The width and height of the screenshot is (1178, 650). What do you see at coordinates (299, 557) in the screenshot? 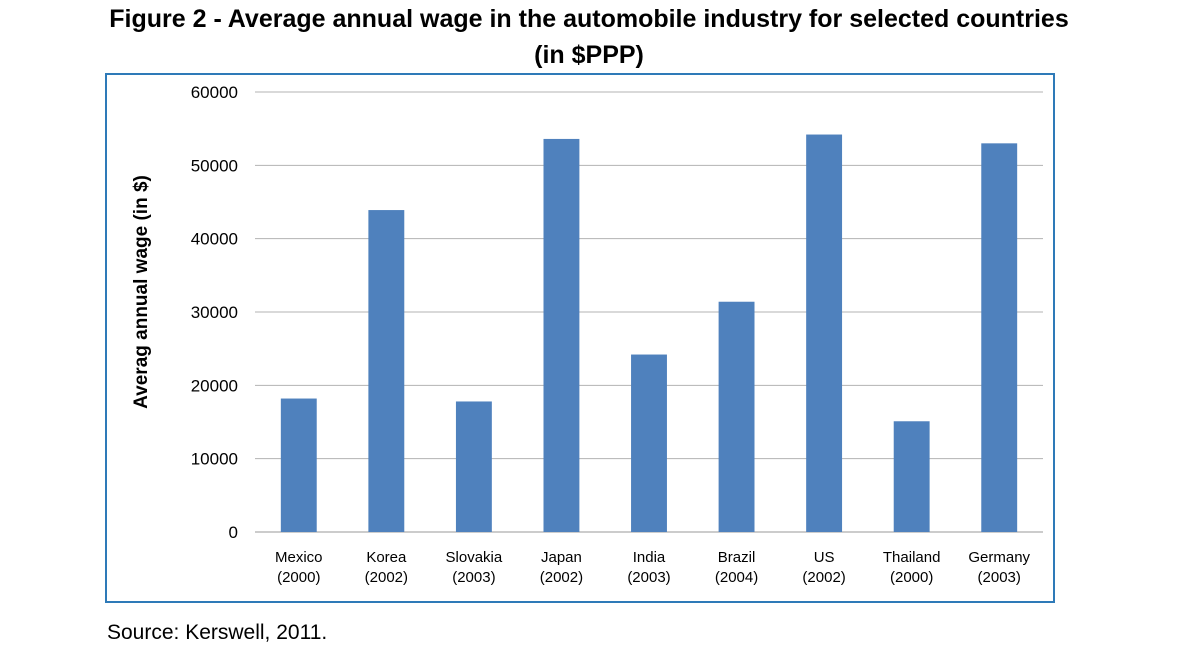
I see `x-tick-label: Mexico` at bounding box center [299, 557].